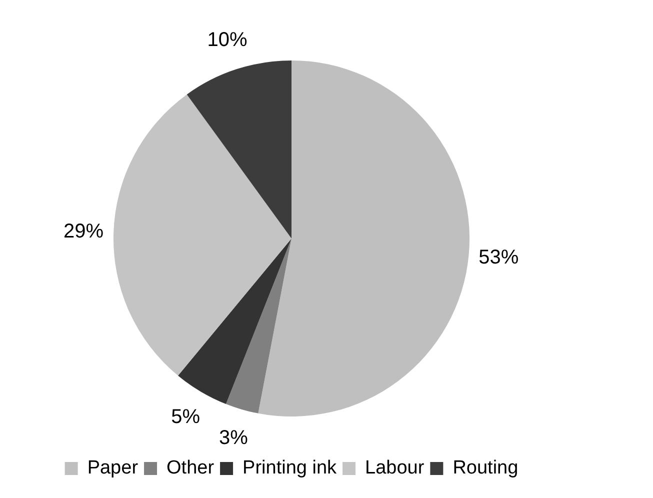  What do you see at coordinates (227, 40) in the screenshot?
I see `data-label: 10%` at bounding box center [227, 40].